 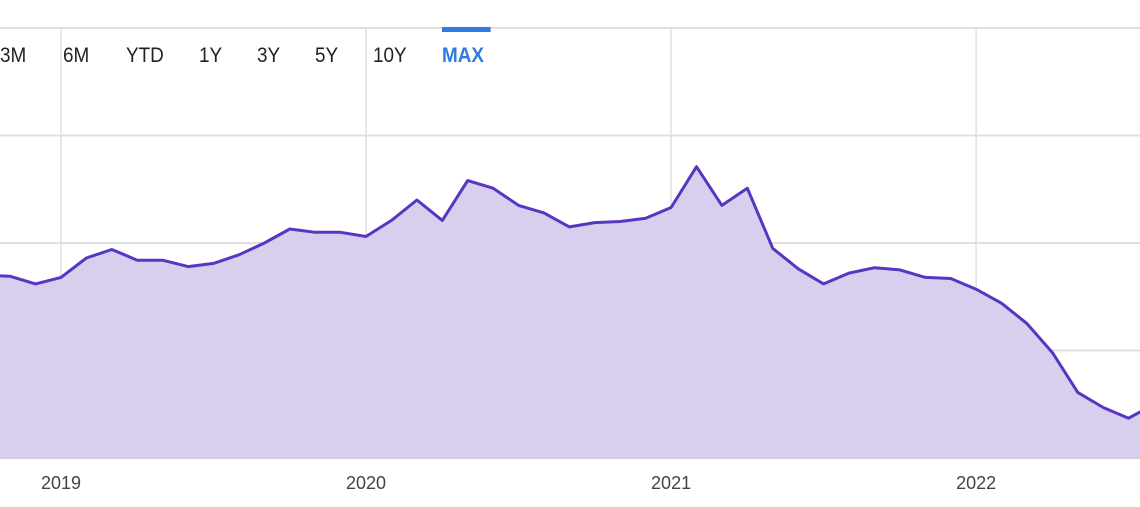 I want to click on range-max-label: MAX, so click(x=463, y=55).